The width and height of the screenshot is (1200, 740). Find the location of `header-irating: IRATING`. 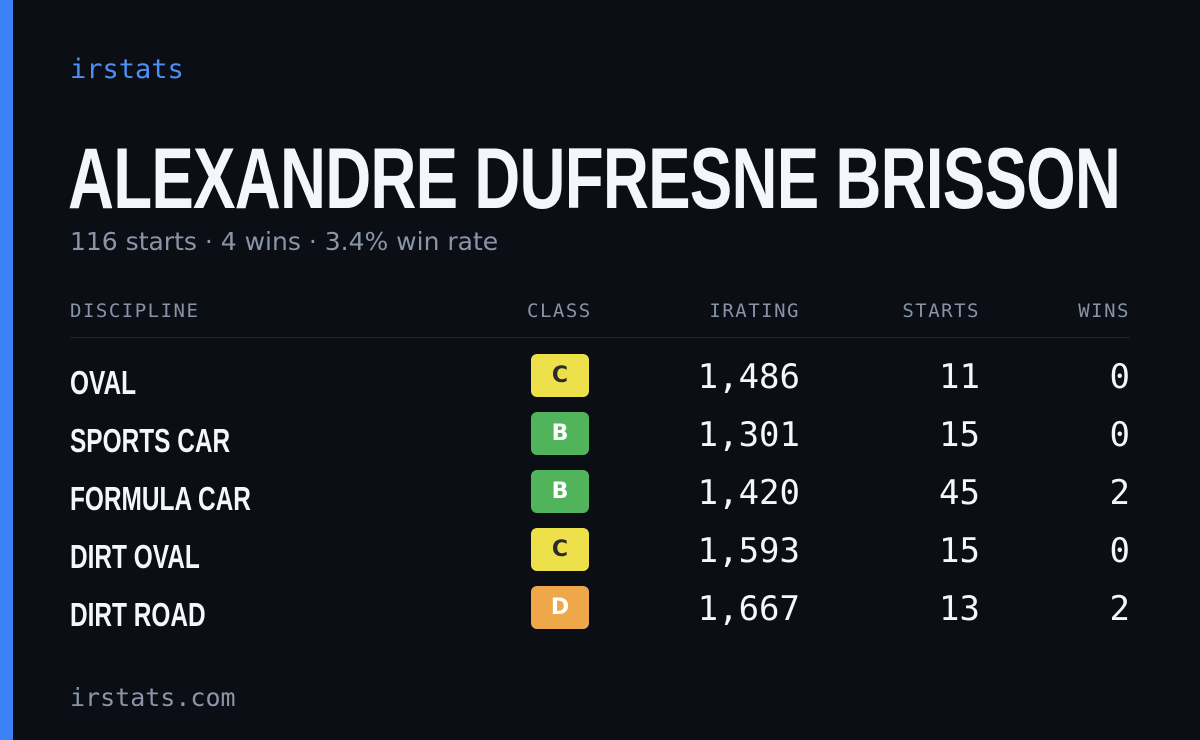

header-irating: IRATING is located at coordinates (754, 311).